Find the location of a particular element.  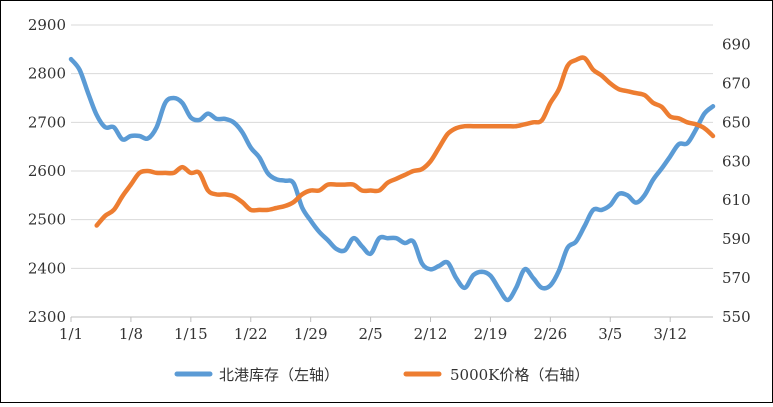

left-axis-ticks: 2300 2400 2500 2600 2700 2800 2900 is located at coordinates (47, 171).